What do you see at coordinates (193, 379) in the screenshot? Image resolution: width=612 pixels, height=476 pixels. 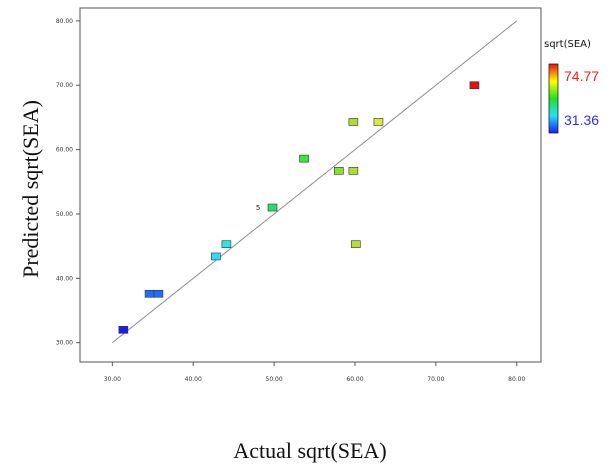 I see `x-tick-label: 40.00` at bounding box center [193, 379].